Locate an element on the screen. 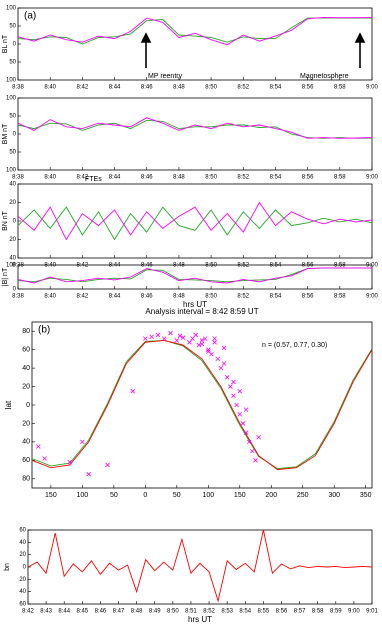 The image size is (382, 631). x-tick-label: 250 is located at coordinates (303, 495).